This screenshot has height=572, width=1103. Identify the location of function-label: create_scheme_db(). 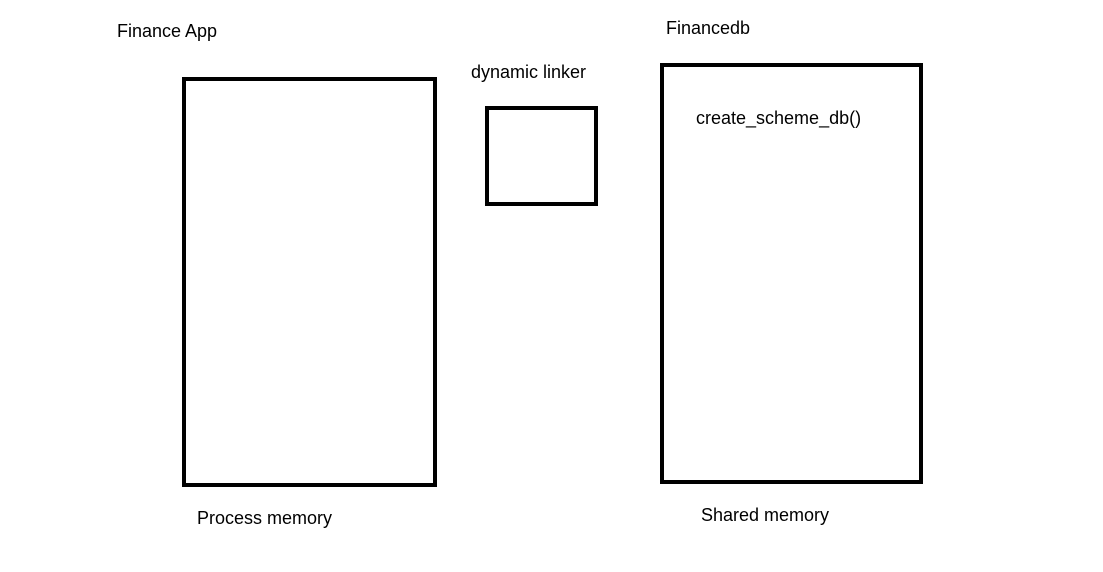
(779, 118).